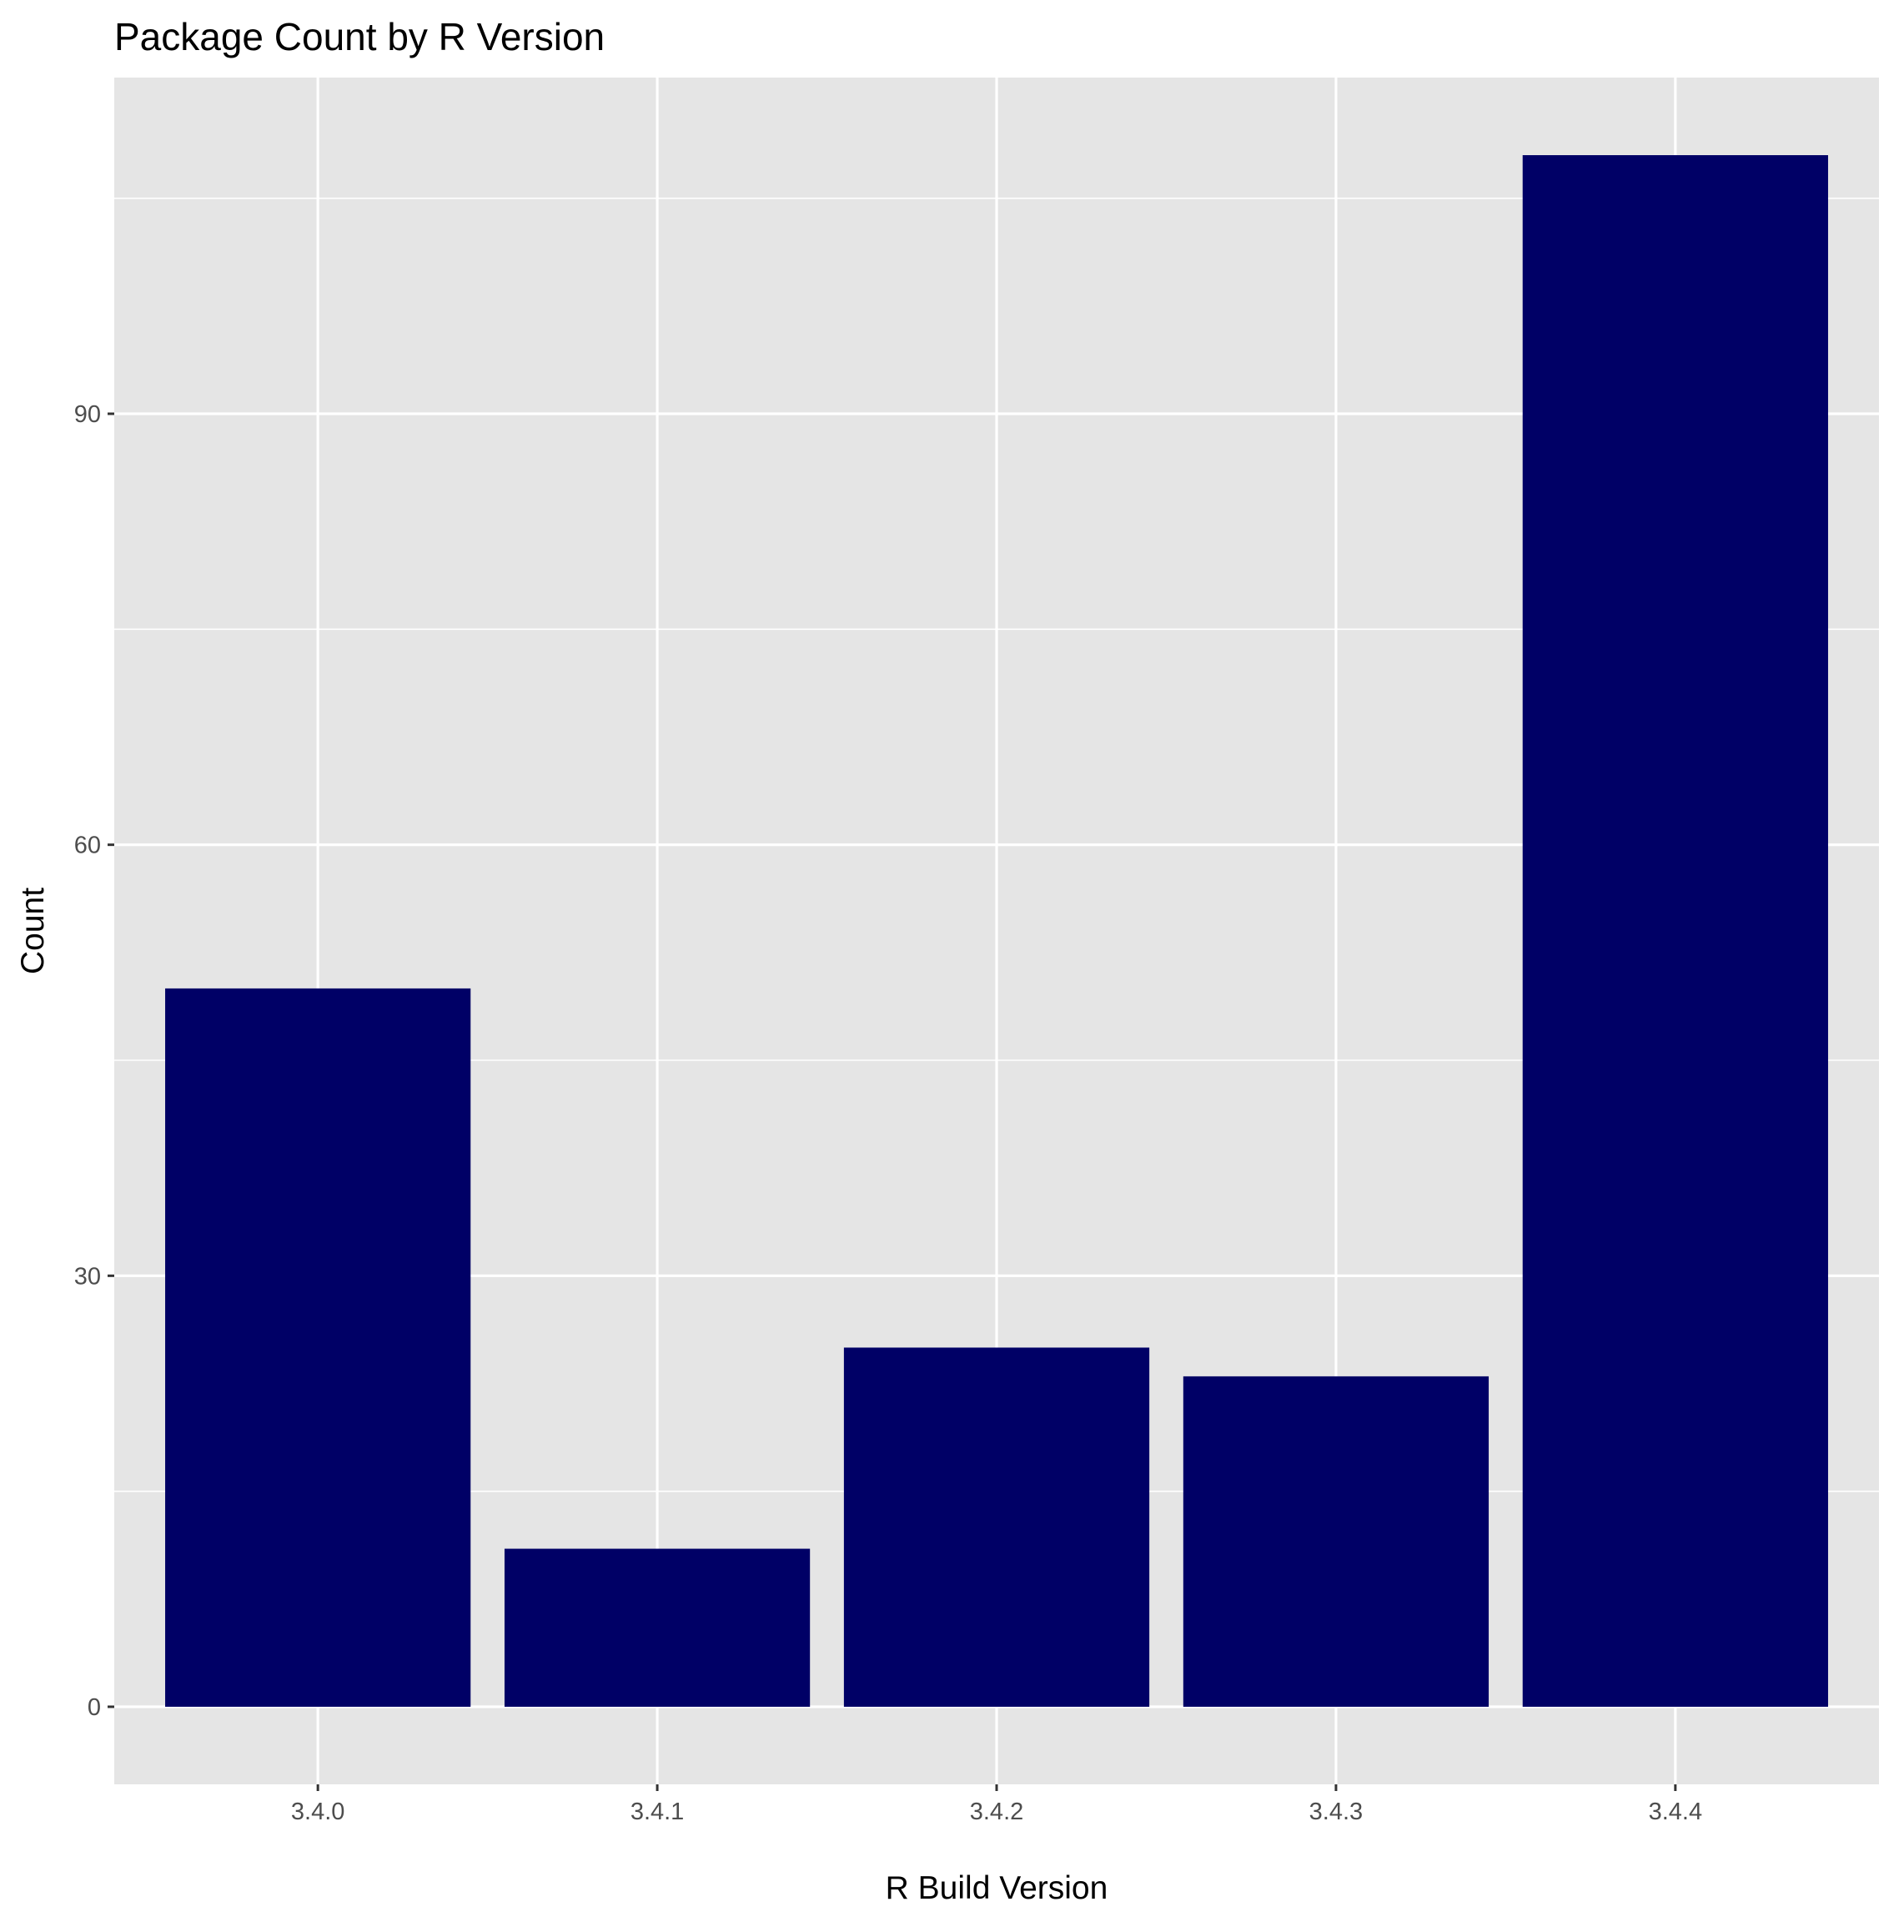 Image resolution: width=1904 pixels, height=1932 pixels. I want to click on bar-3.4.0, so click(318, 1347).